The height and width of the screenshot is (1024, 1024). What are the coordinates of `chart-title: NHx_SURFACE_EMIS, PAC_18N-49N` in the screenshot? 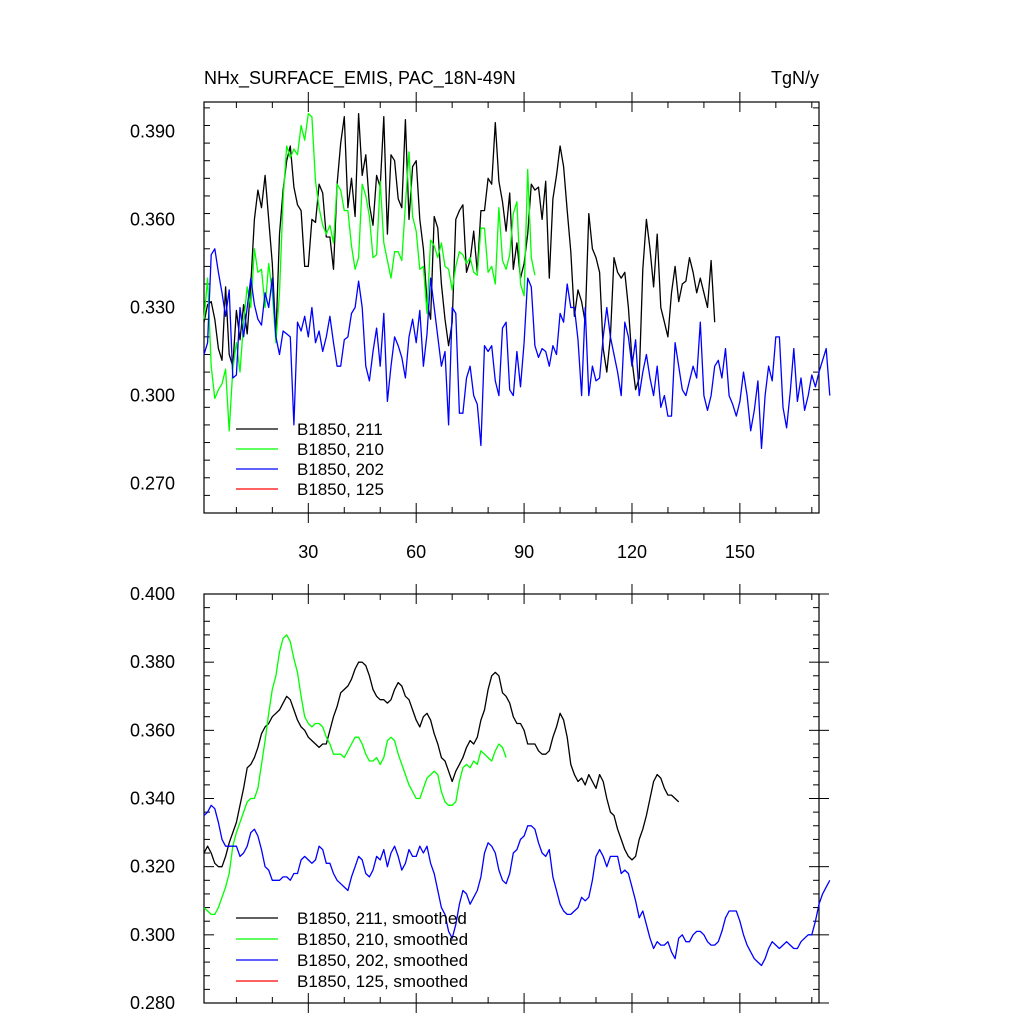 It's located at (360, 78).